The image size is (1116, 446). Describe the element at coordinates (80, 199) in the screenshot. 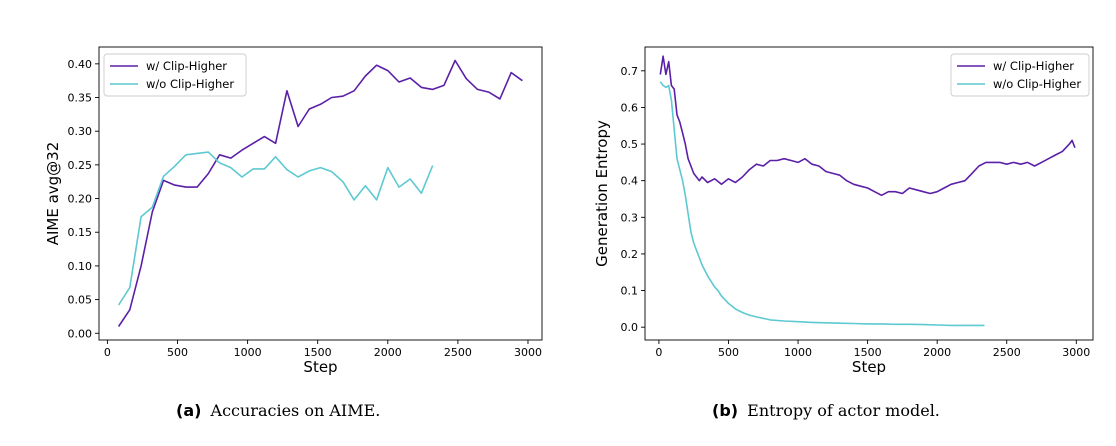

I see `y-tick-label: 0.20` at that location.